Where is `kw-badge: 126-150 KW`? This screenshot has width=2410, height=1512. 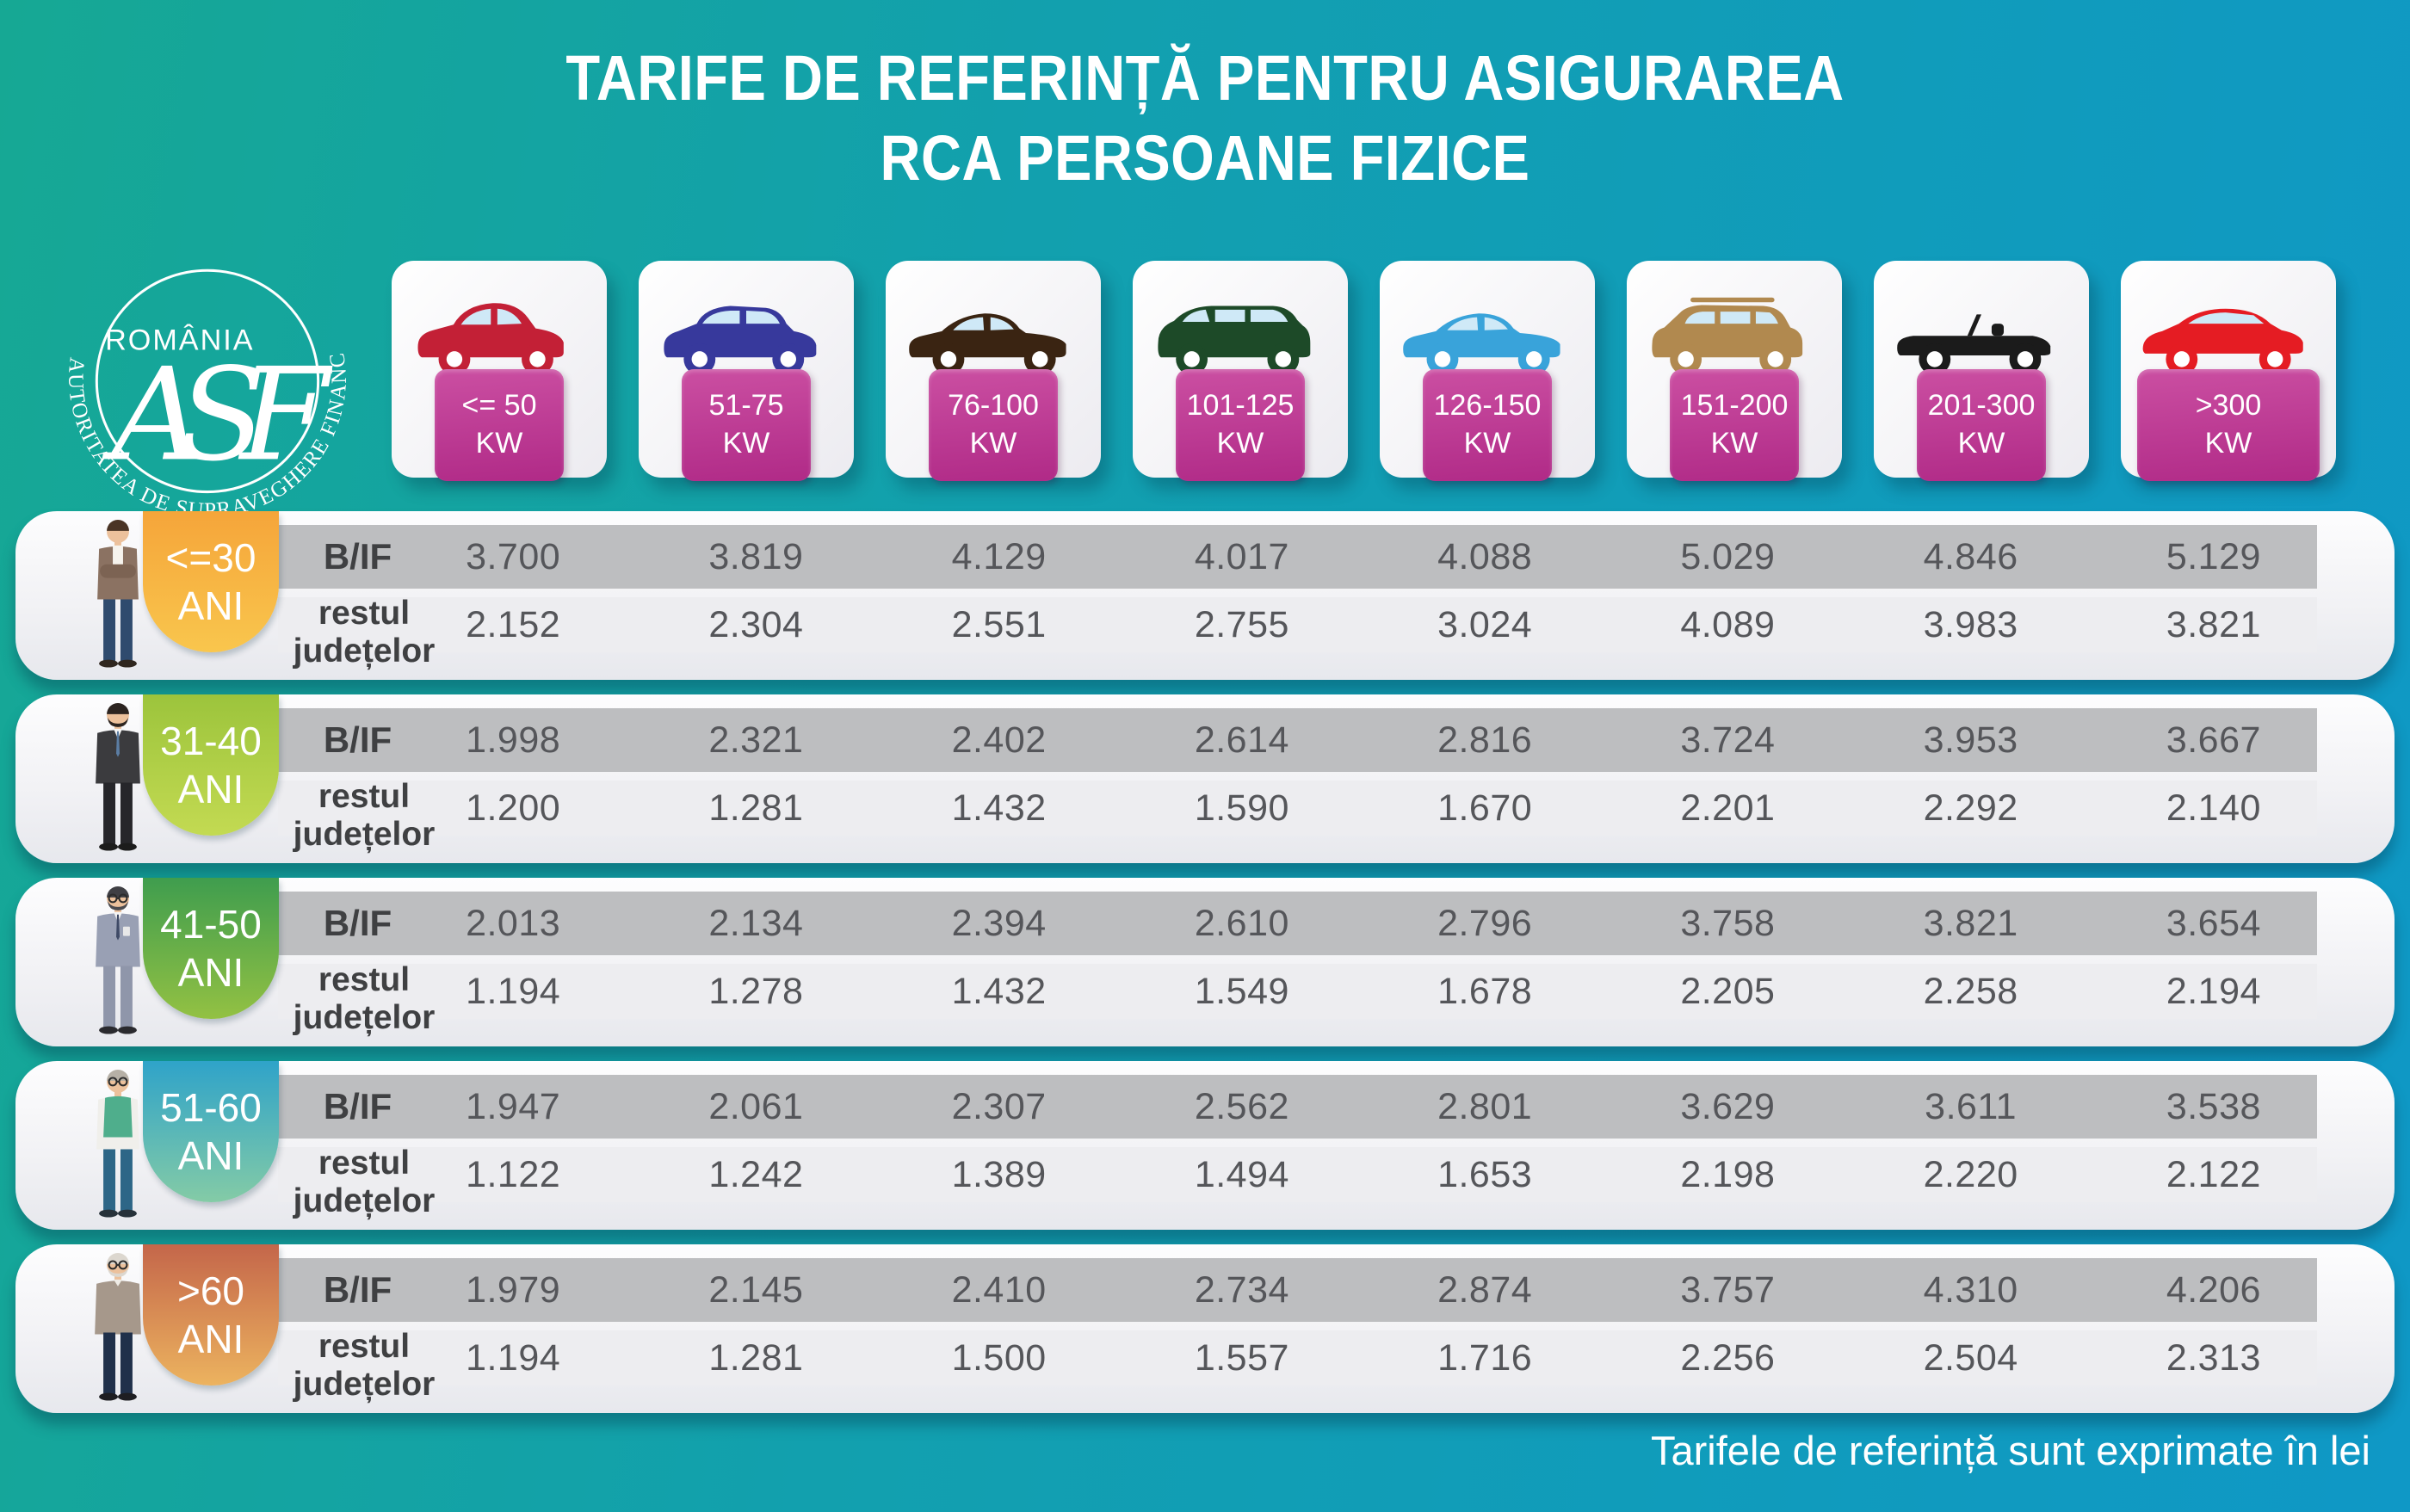 kw-badge: 126-150 KW is located at coordinates (1488, 425).